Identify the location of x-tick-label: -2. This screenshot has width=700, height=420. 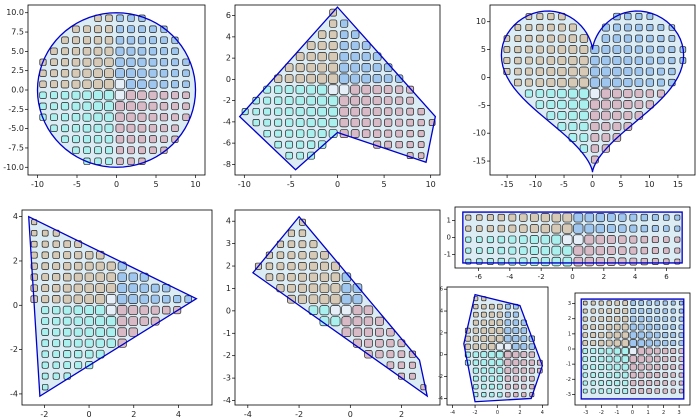
(601, 413).